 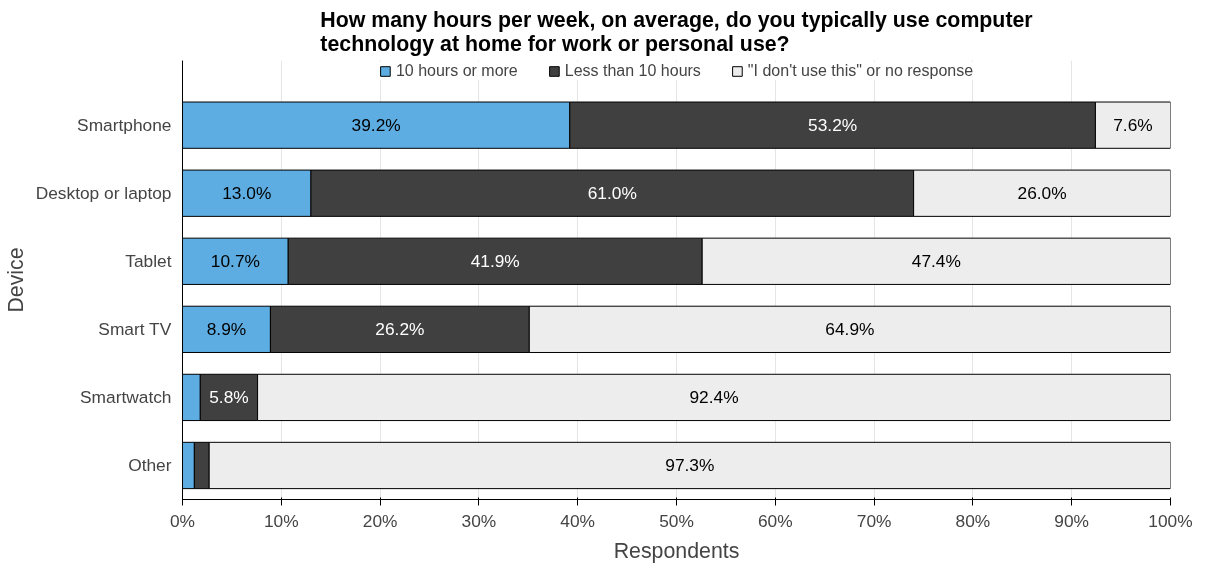 What do you see at coordinates (676, 31) in the screenshot?
I see `chart-title: How many hours per week, on average, do you typically use computer technology at home for work or personal use?` at bounding box center [676, 31].